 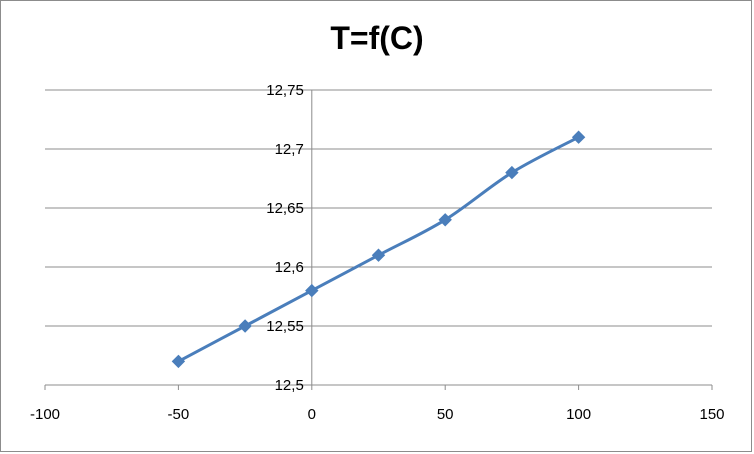 I want to click on y-tick-label: 12,5, so click(x=289, y=385).